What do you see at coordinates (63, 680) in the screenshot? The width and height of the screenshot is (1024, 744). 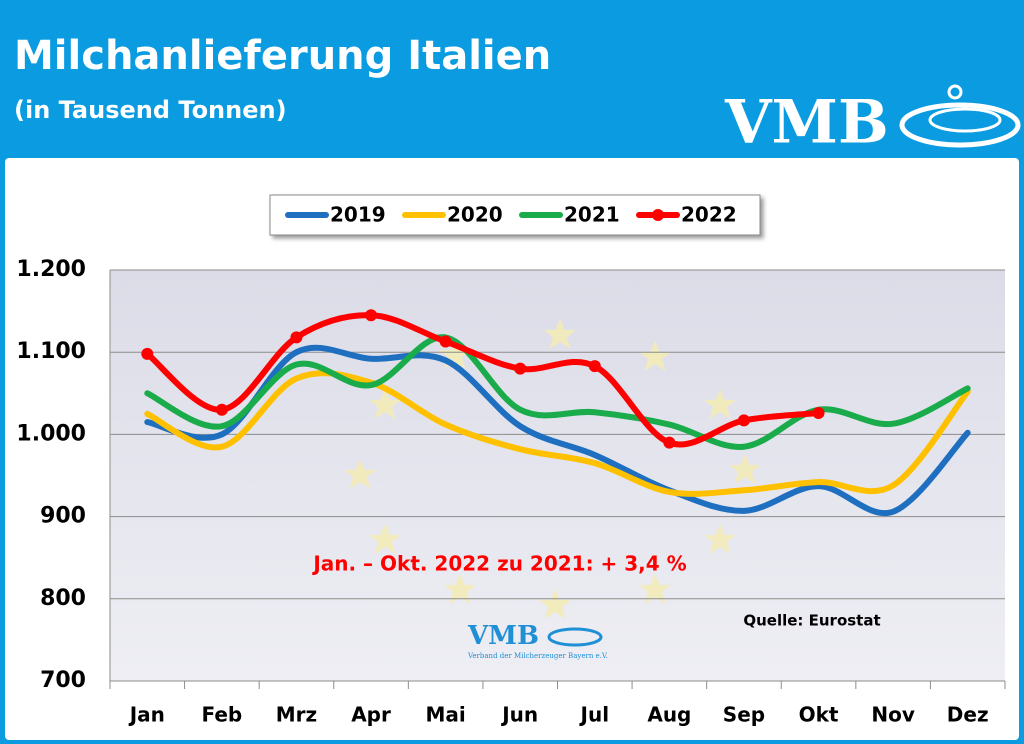 I see `y-tick-label: 700` at bounding box center [63, 680].